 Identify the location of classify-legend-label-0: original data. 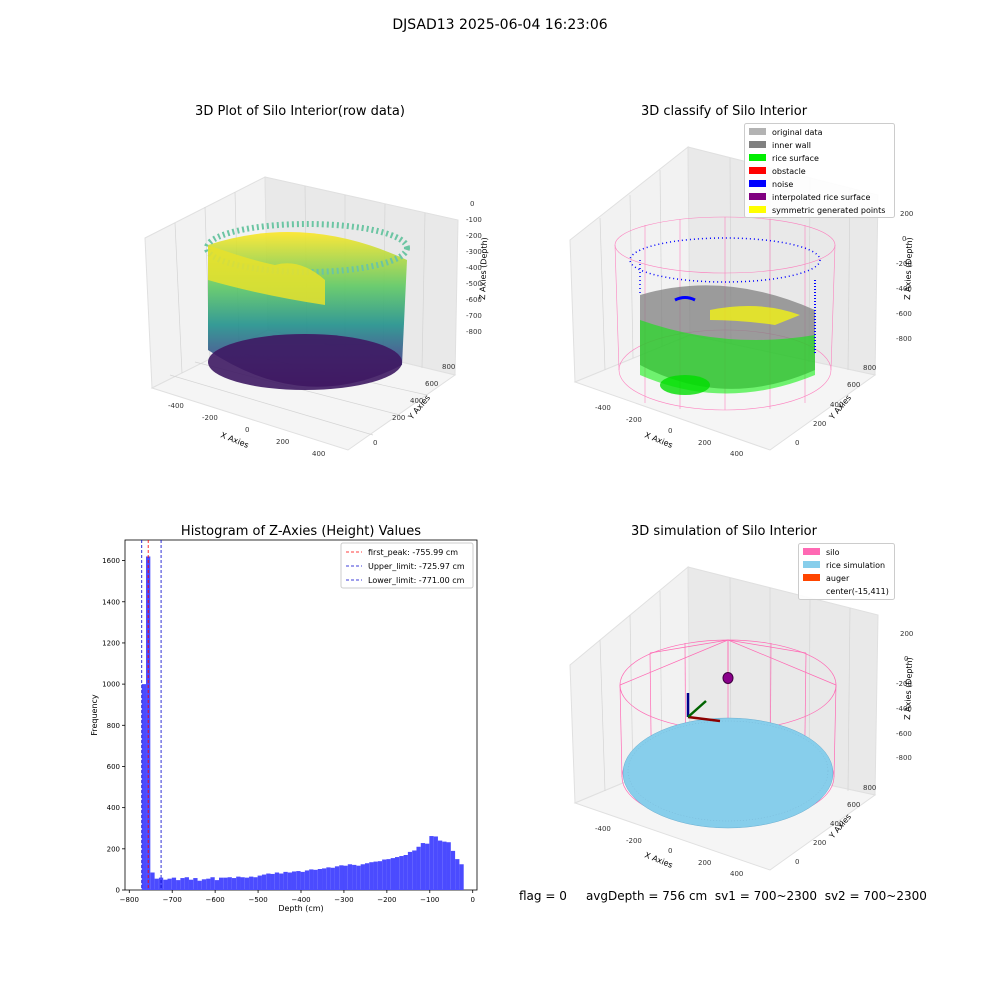
(797, 132).